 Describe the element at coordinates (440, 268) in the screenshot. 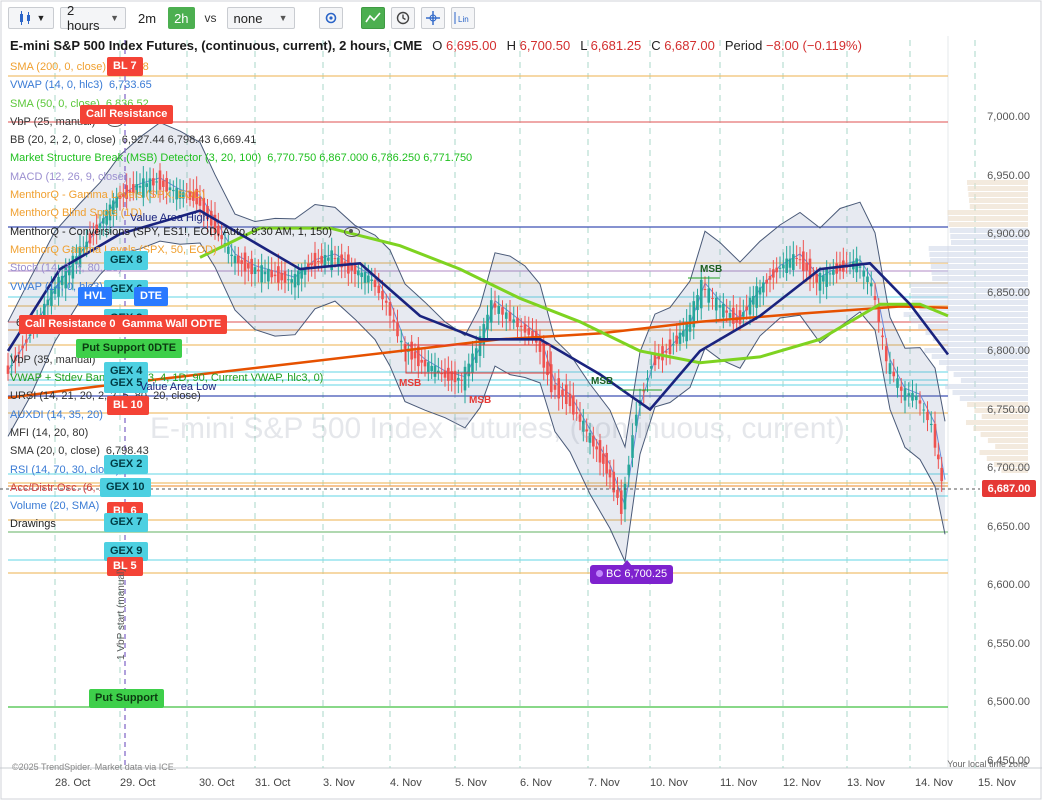

I see `indicator-row: Stoch (14, 3, 3, 80, 20)` at that location.